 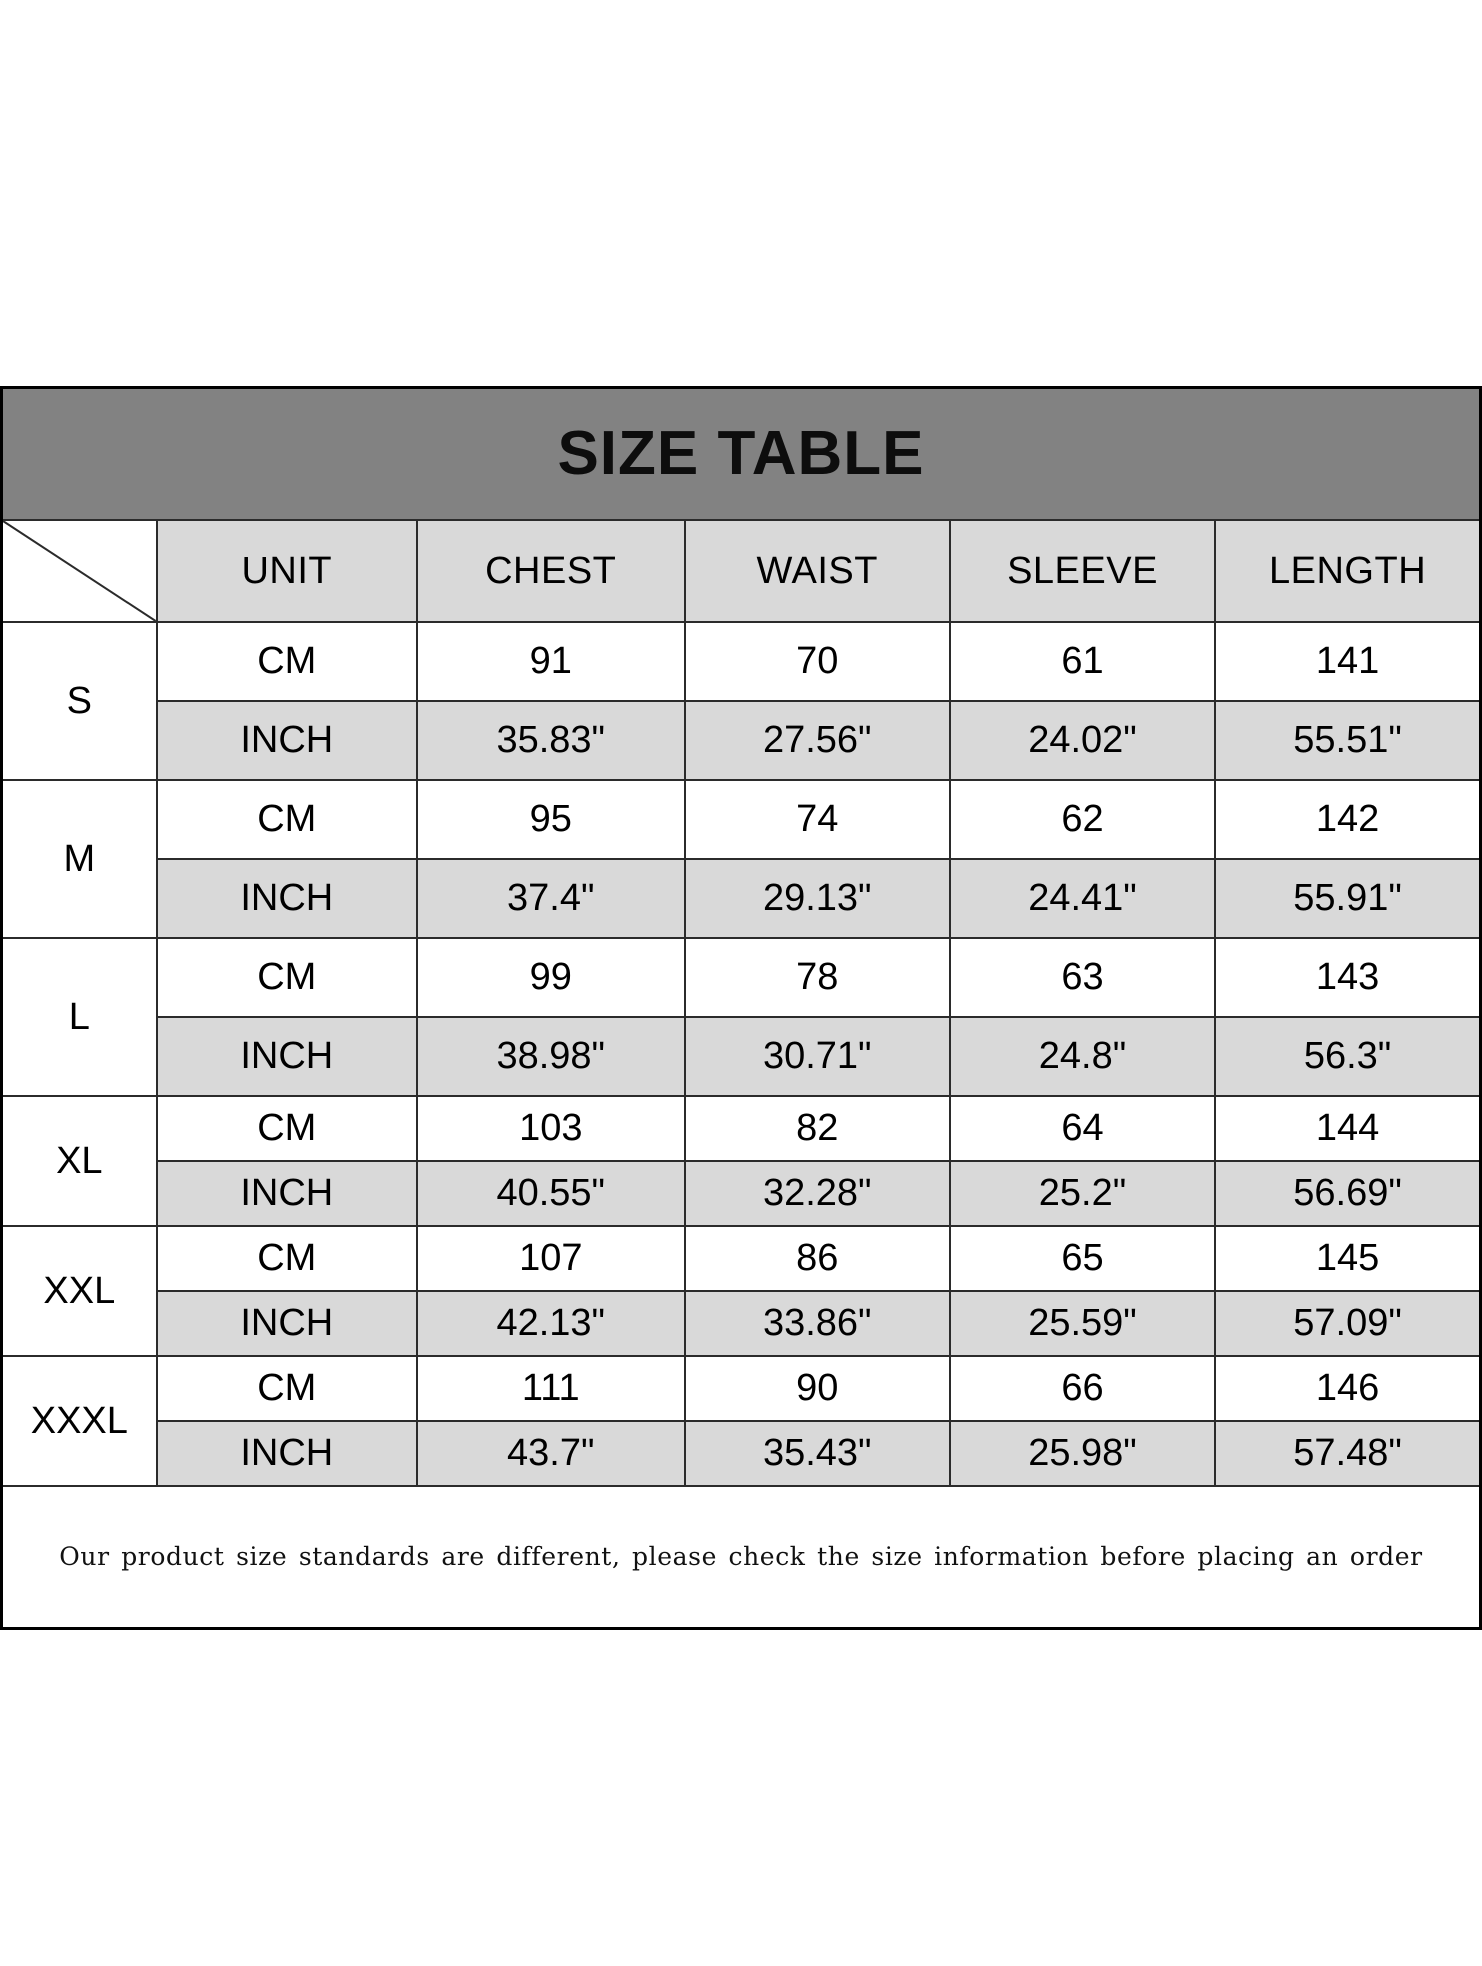 I want to click on diagonal-slash-icon, so click(x=79, y=571).